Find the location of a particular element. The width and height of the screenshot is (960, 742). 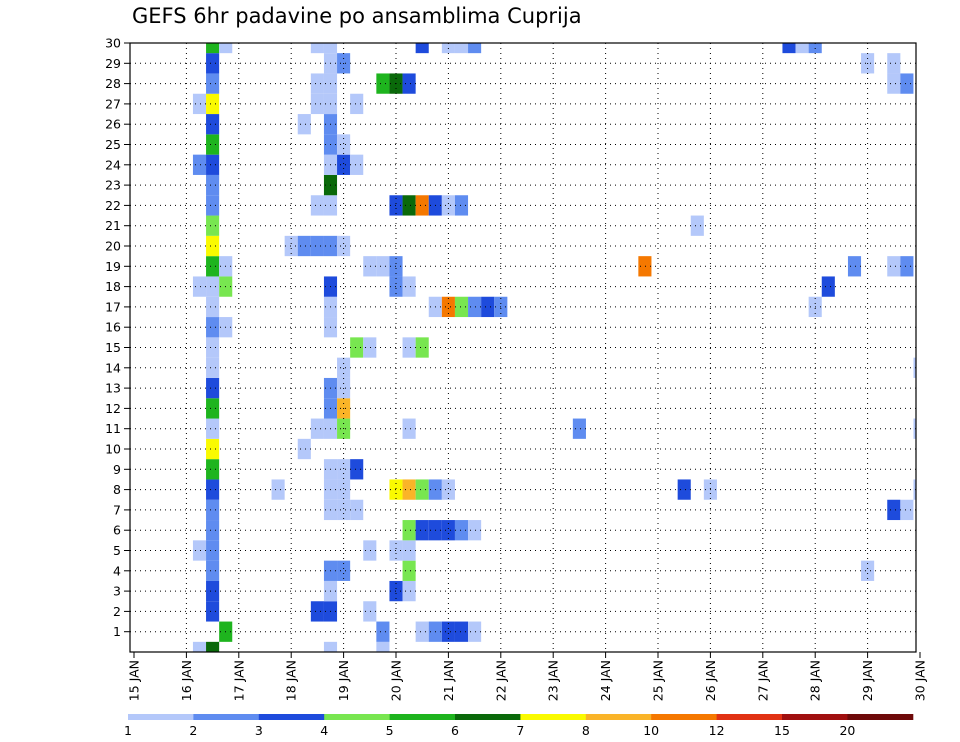

y-tick-label: 19 is located at coordinates (113, 266).